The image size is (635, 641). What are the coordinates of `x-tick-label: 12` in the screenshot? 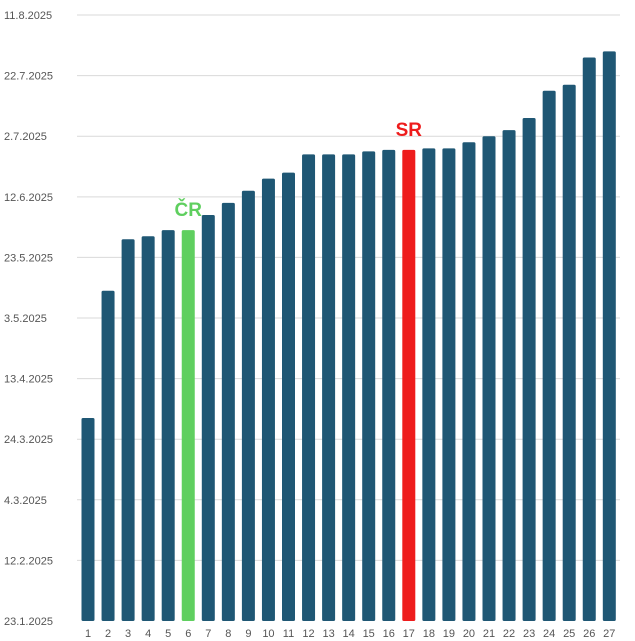 It's located at (308, 634).